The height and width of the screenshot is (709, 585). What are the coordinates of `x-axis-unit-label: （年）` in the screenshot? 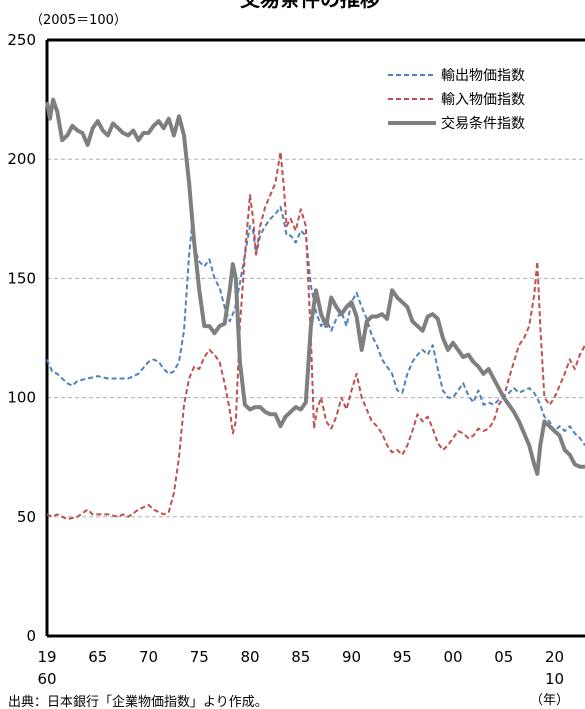 It's located at (549, 700).